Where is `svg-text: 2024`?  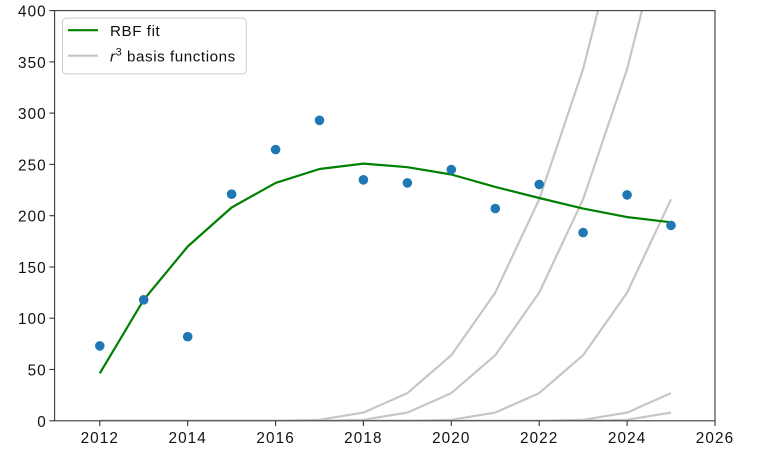
svg-text: 2024 is located at coordinates (627, 438).